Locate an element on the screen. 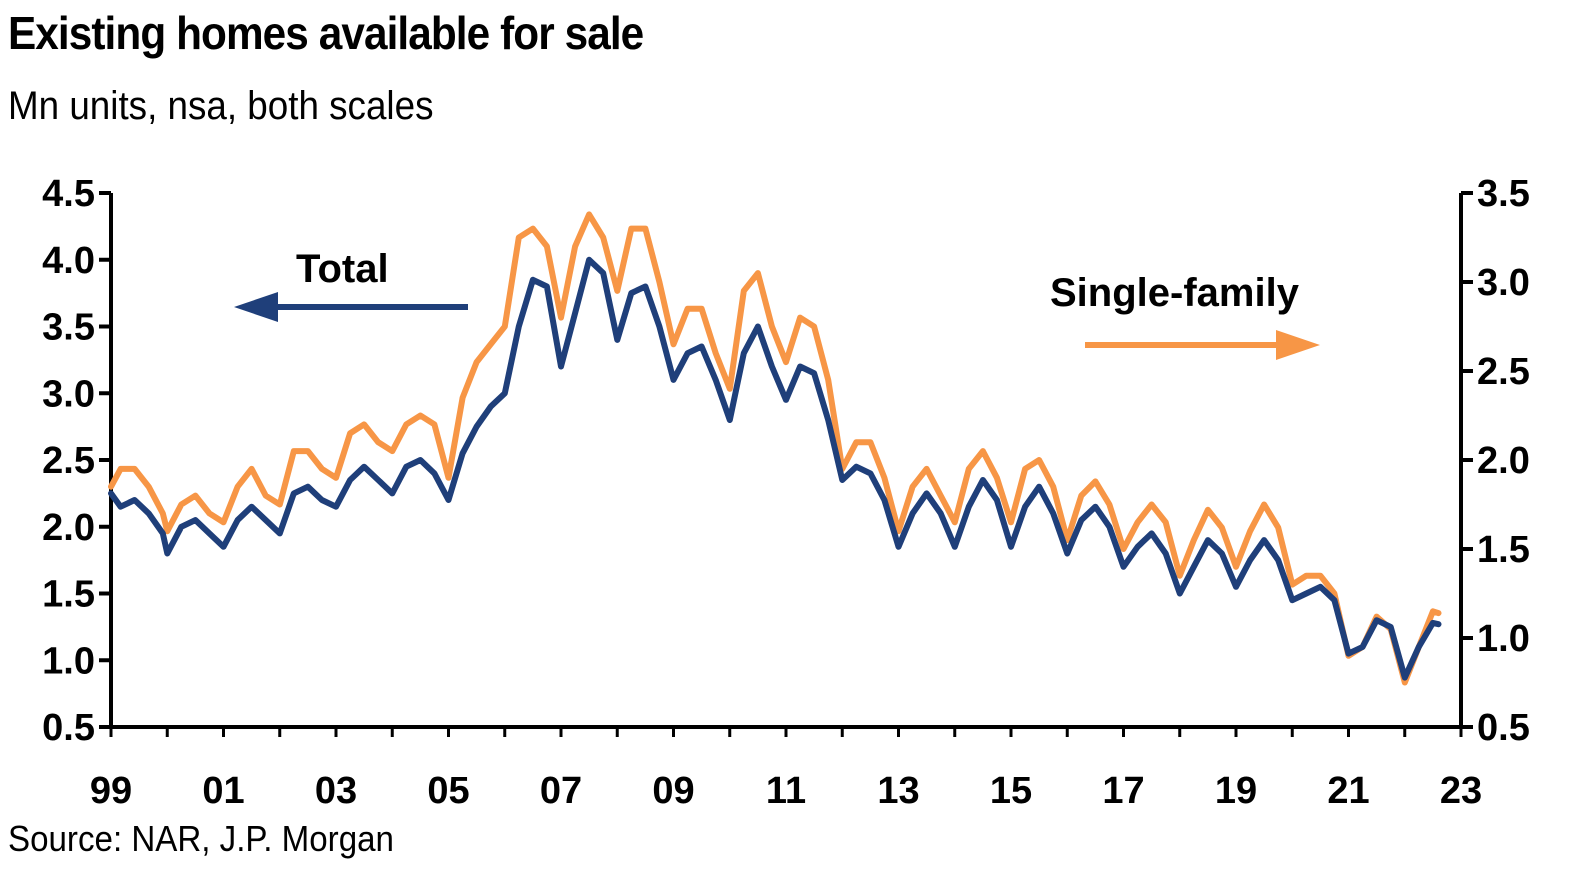 The height and width of the screenshot is (874, 1573). x-tick-label: 21 is located at coordinates (1348, 791).